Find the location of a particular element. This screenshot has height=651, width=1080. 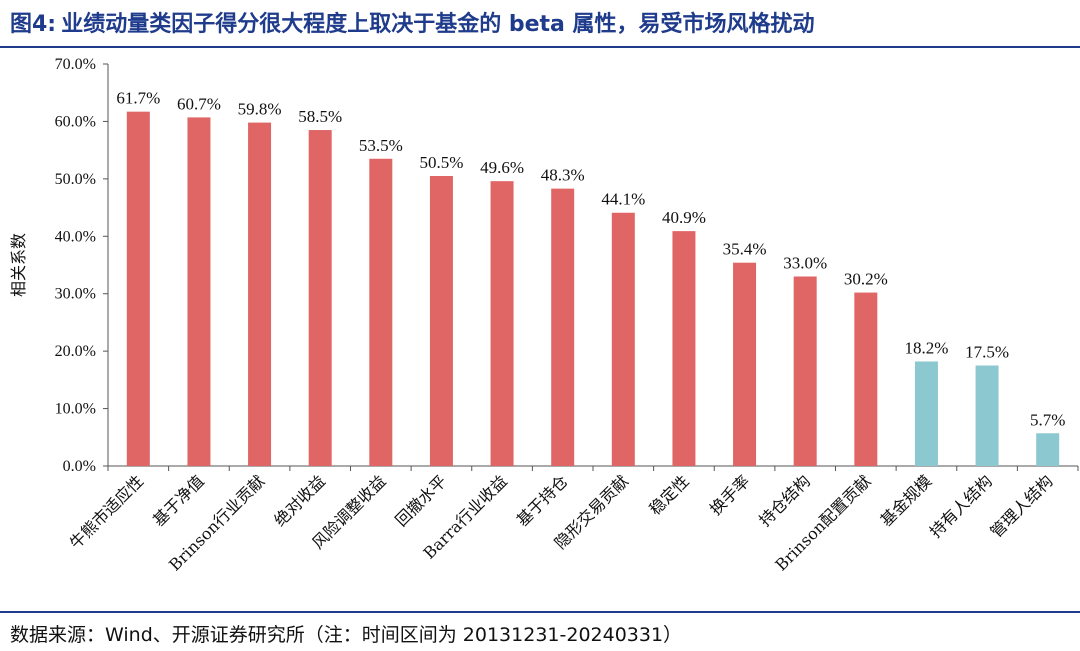

data-label: 18.2% is located at coordinates (926, 347).